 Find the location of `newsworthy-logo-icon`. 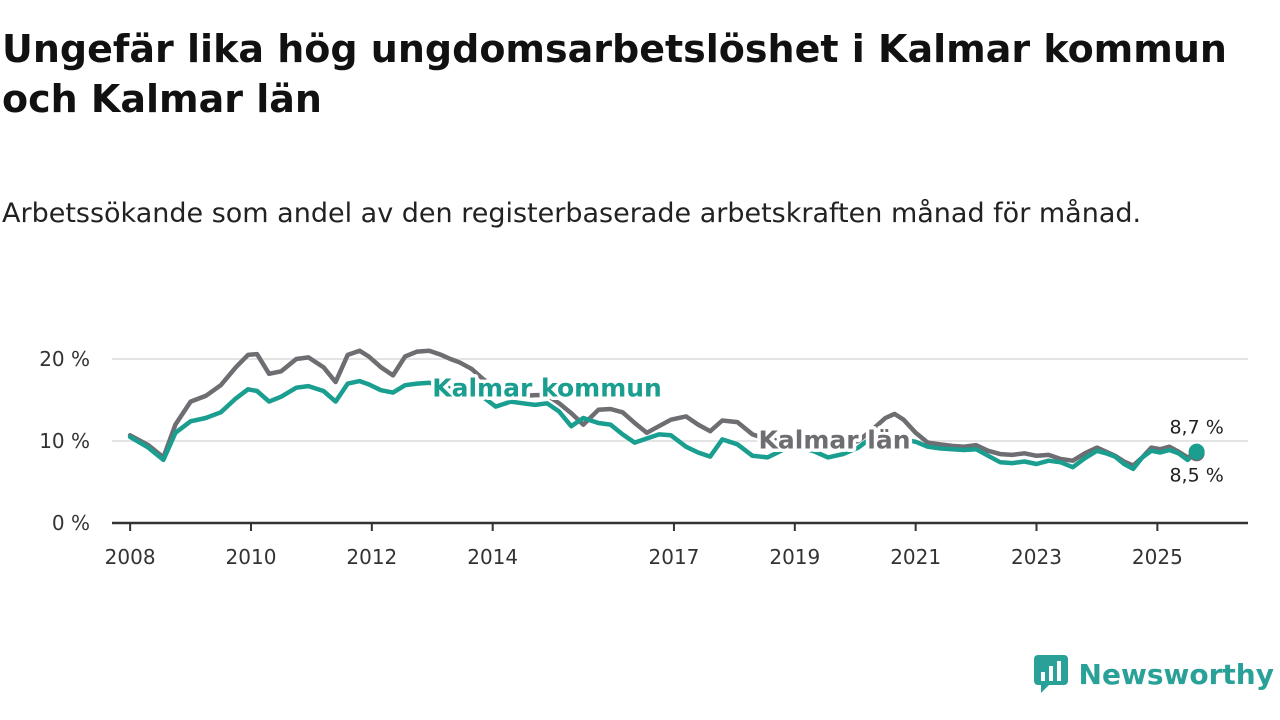

newsworthy-logo-icon is located at coordinates (1050, 674).